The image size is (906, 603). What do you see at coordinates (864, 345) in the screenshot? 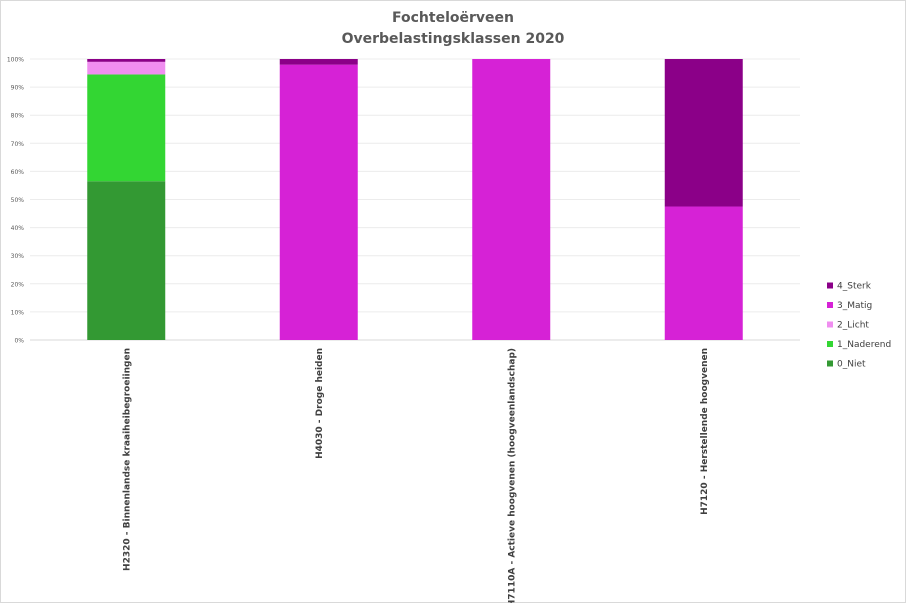
I see `legend-label: 1_Naderend` at bounding box center [864, 345].